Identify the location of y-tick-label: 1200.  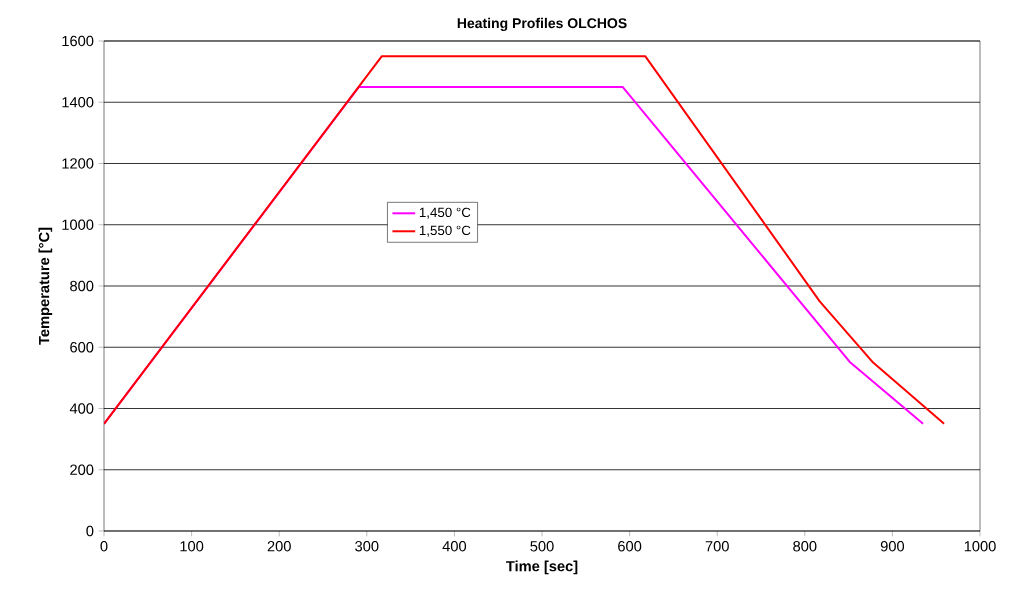
(78, 163).